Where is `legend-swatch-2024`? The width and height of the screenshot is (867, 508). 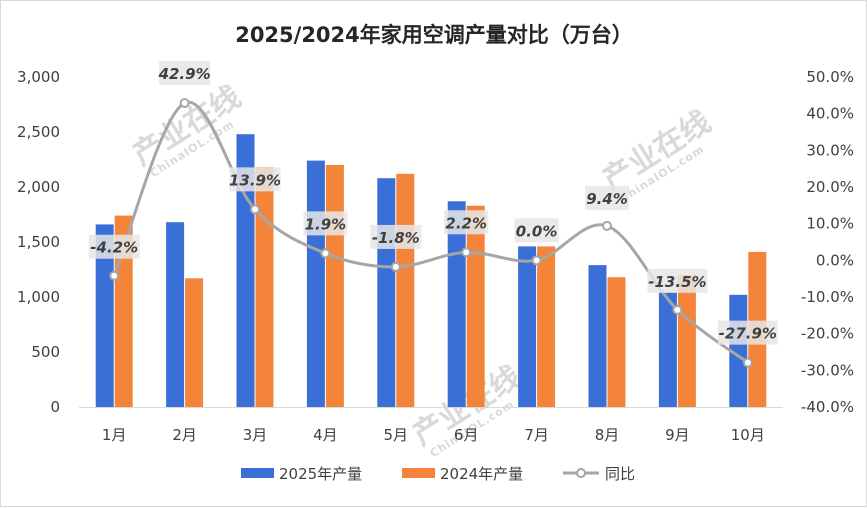 legend-swatch-2024 is located at coordinates (418, 473).